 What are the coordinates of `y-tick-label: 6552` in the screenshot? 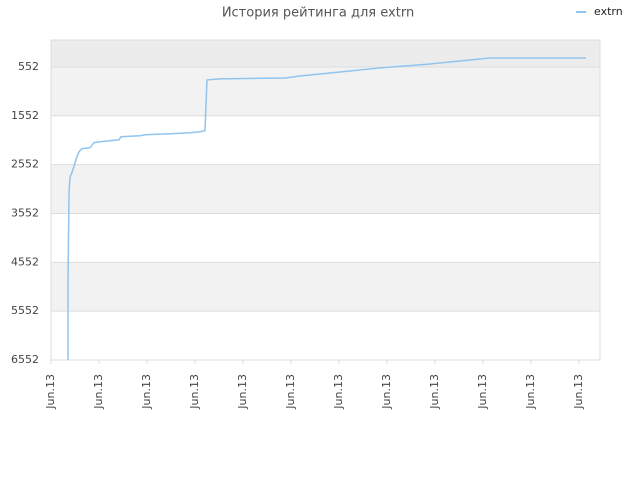 It's located at (25, 359).